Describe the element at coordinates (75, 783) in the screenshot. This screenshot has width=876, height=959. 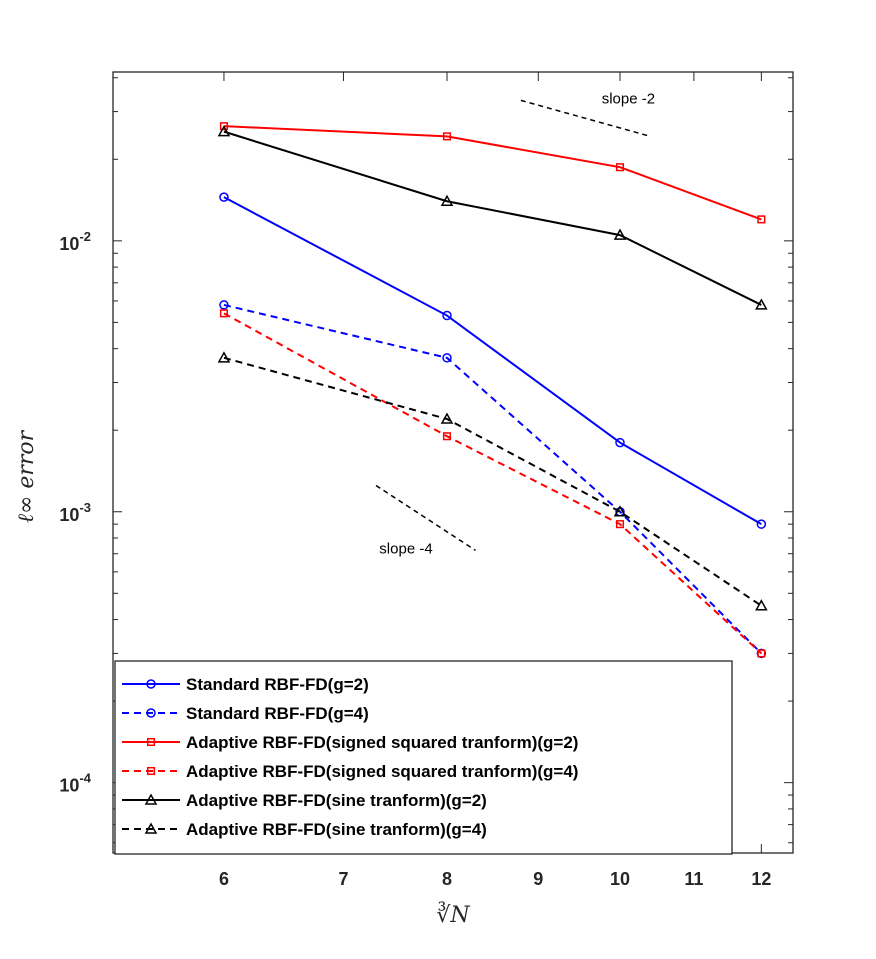
I see `y-tick-label: 10⁻⁴` at that location.